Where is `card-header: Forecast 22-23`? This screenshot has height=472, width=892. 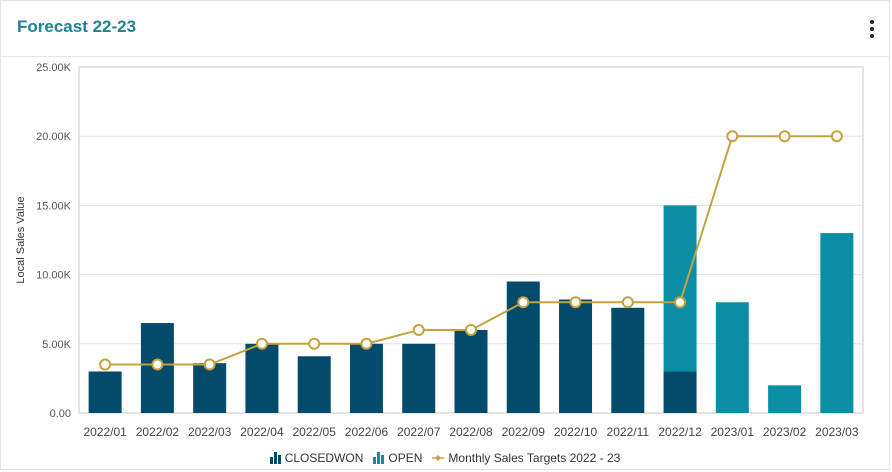 card-header: Forecast 22-23 is located at coordinates (445, 29).